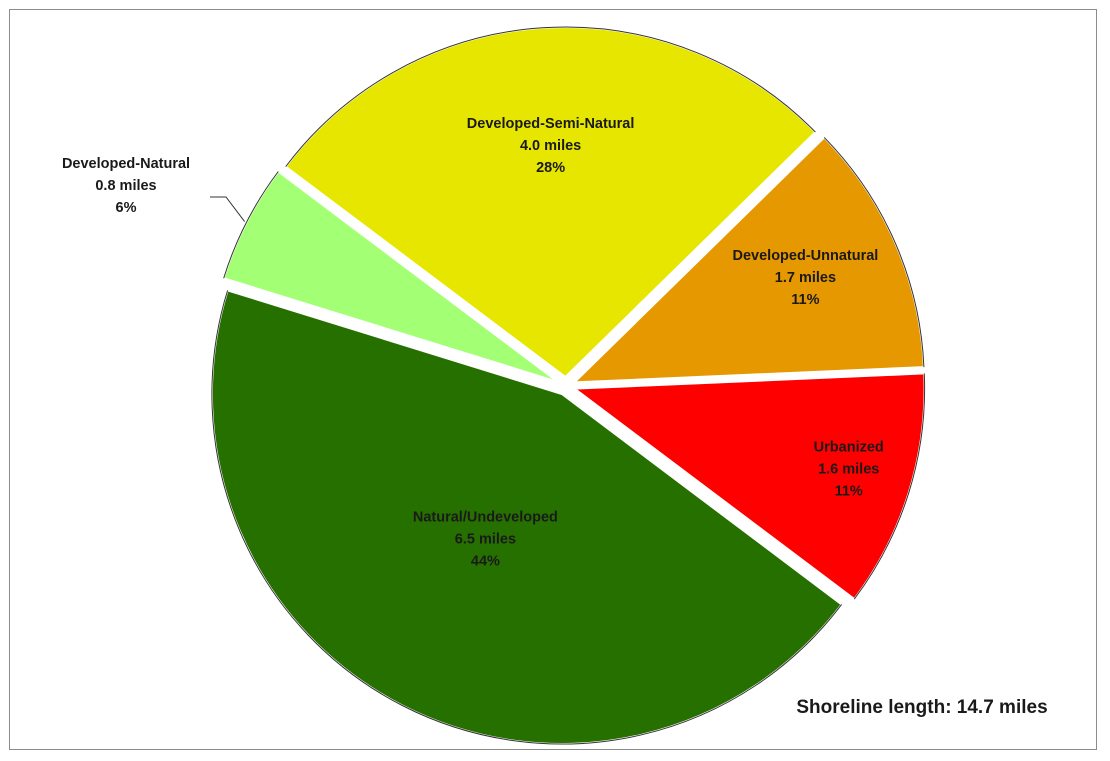 This screenshot has height=761, width=1110. What do you see at coordinates (485, 518) in the screenshot?
I see `slice-label-name-natural-undeveloped: Natural/Undeveloped` at bounding box center [485, 518].